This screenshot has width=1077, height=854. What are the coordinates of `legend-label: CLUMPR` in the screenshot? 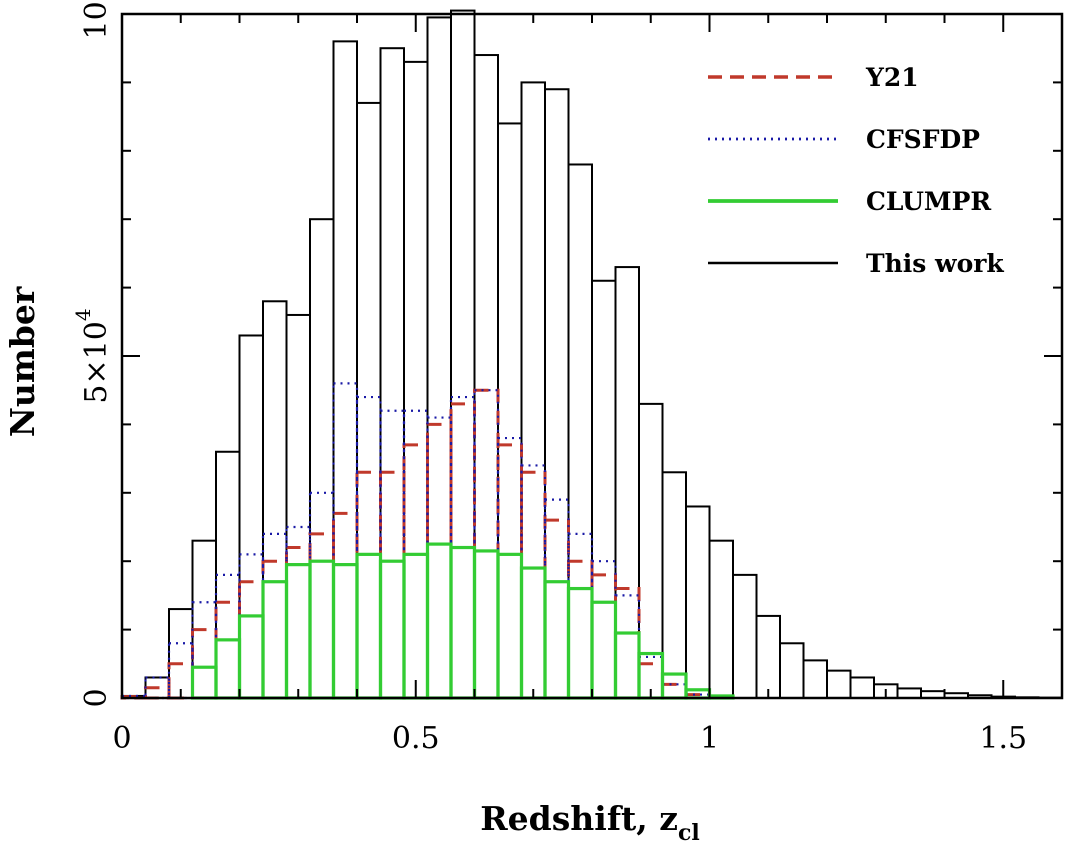 It's located at (928, 201).